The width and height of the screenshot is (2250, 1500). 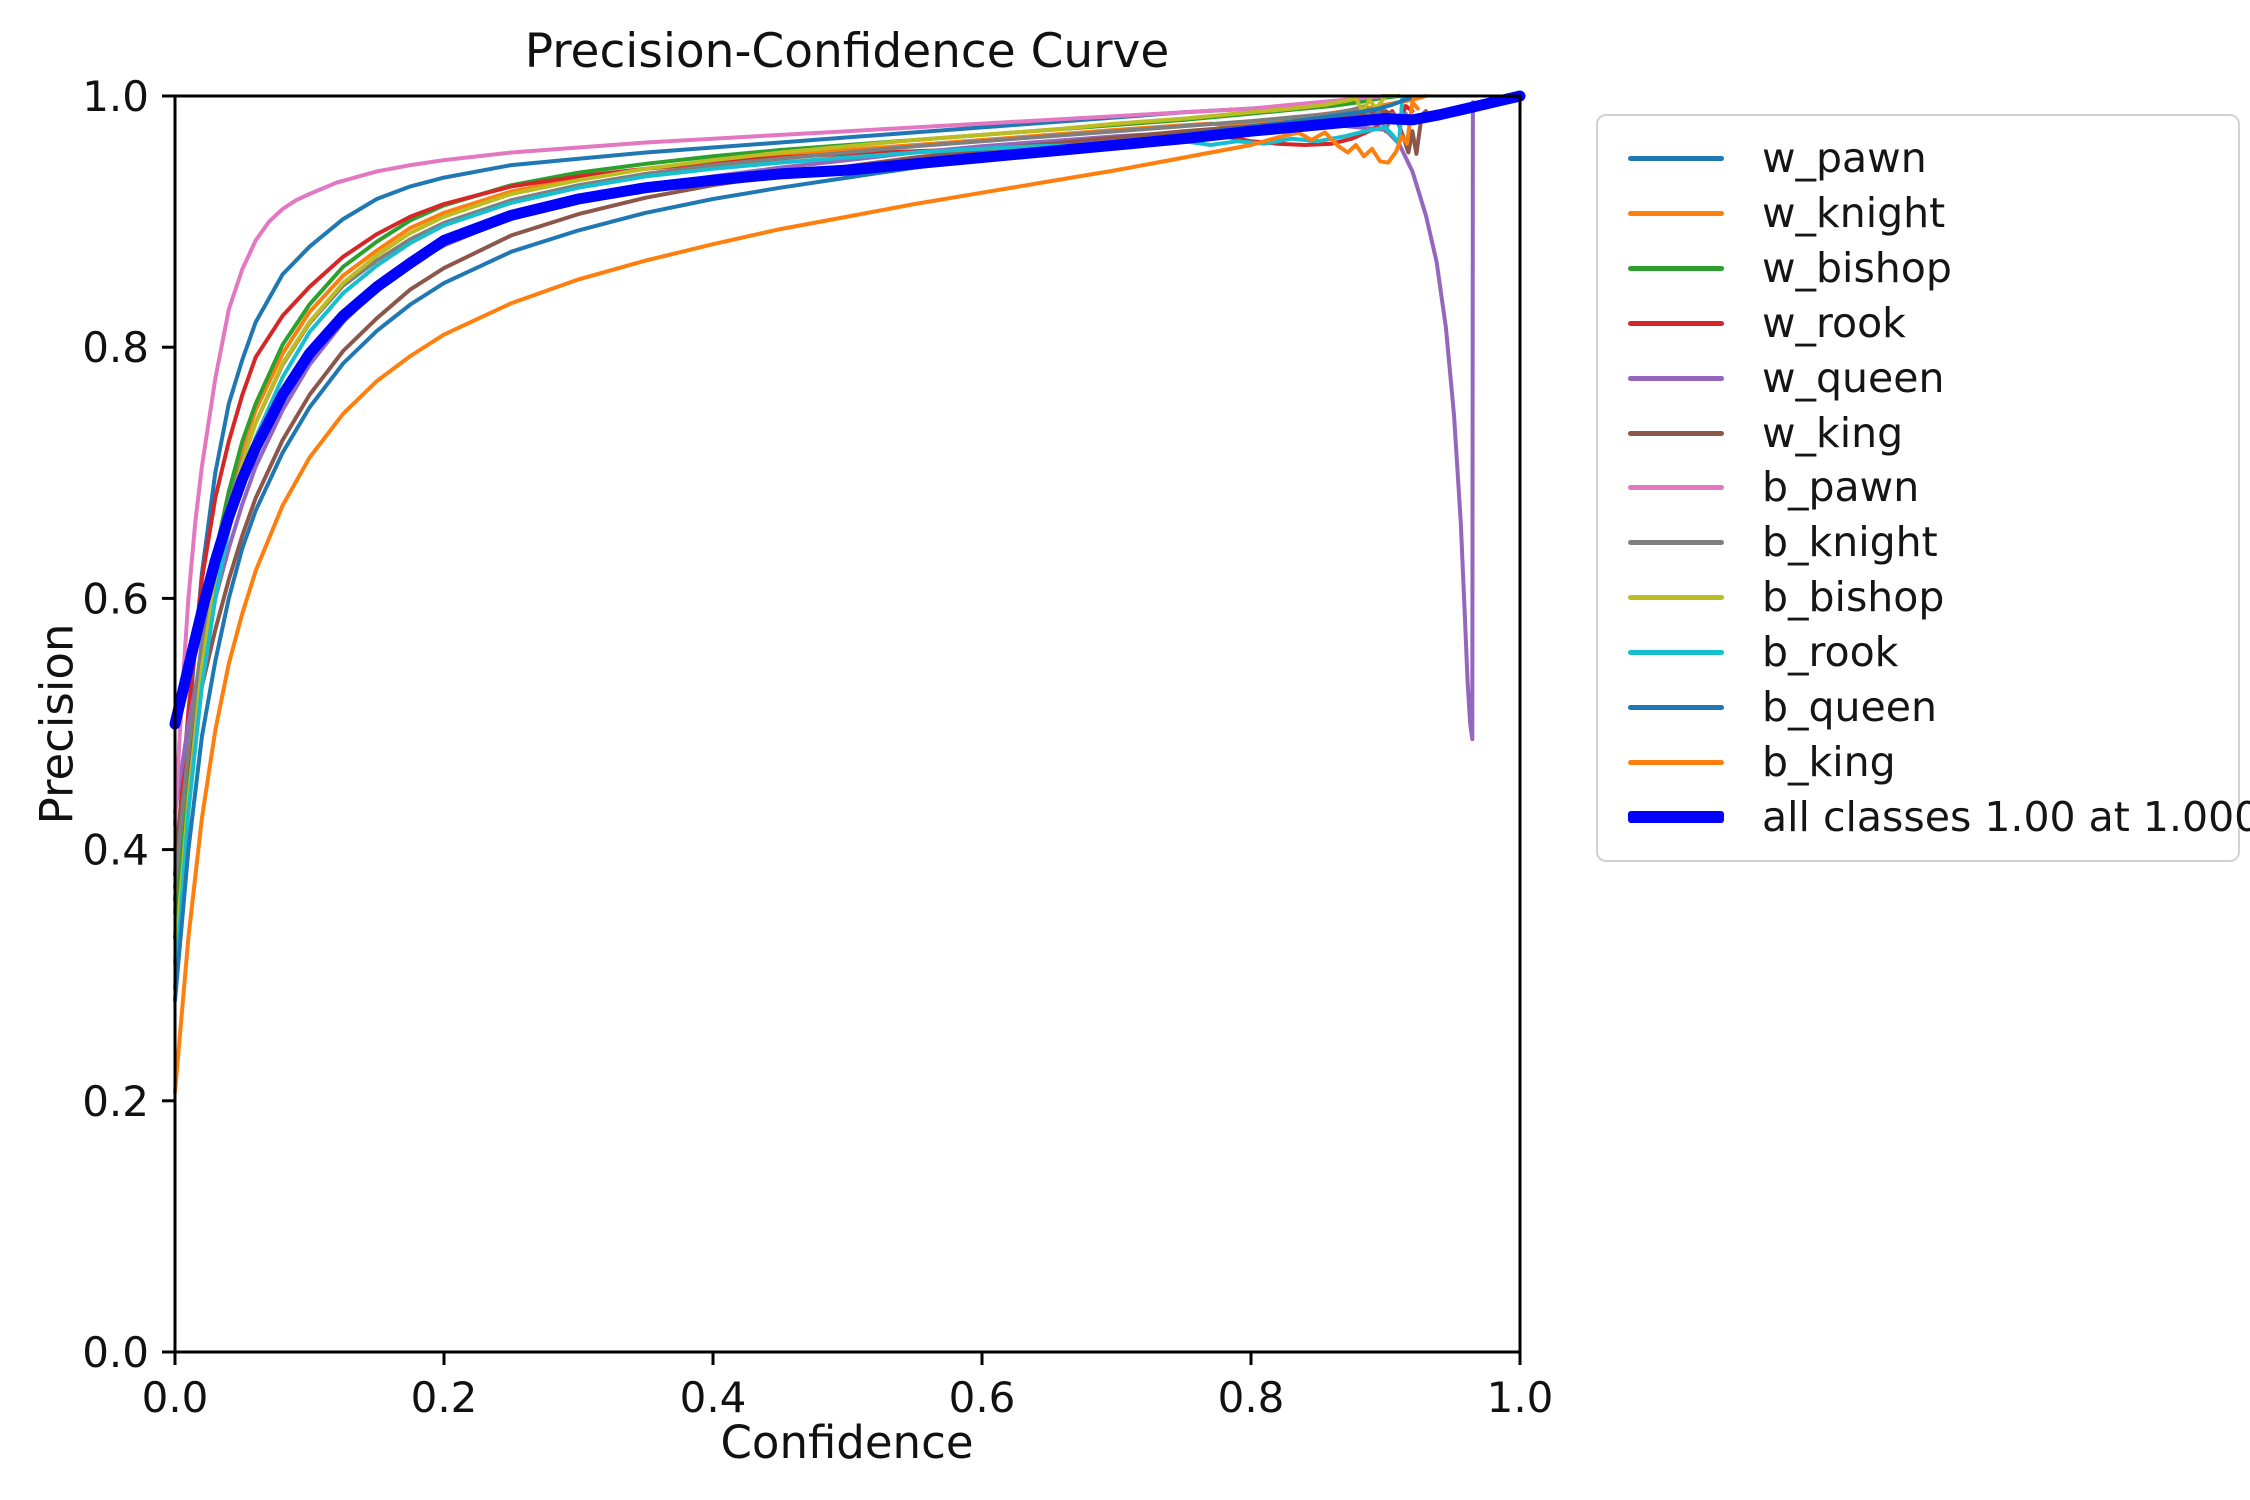 I want to click on legend-swatch-w_rook, so click(x=1676, y=323).